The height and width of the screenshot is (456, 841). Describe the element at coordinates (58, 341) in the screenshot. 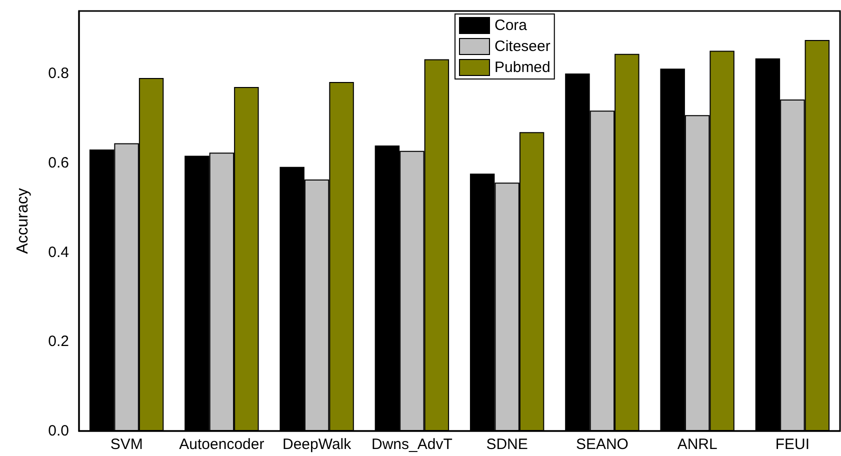

I see `y-tick-label: 0.2` at that location.